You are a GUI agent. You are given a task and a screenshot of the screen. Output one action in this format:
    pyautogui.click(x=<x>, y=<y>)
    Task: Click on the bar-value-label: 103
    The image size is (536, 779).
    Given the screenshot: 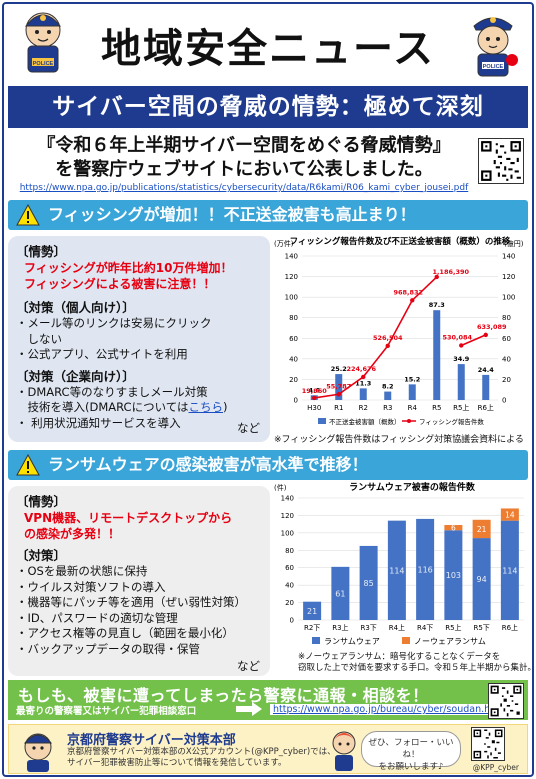 What is the action you would take?
    pyautogui.click(x=453, y=575)
    